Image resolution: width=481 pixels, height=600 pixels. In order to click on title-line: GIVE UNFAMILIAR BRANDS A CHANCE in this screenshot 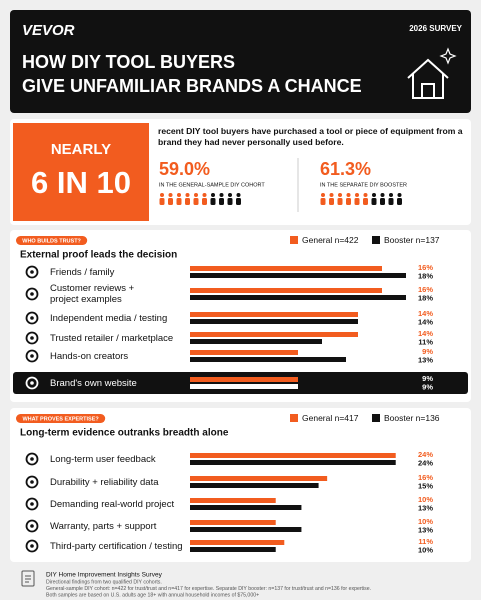, I will do `click(192, 86)`.